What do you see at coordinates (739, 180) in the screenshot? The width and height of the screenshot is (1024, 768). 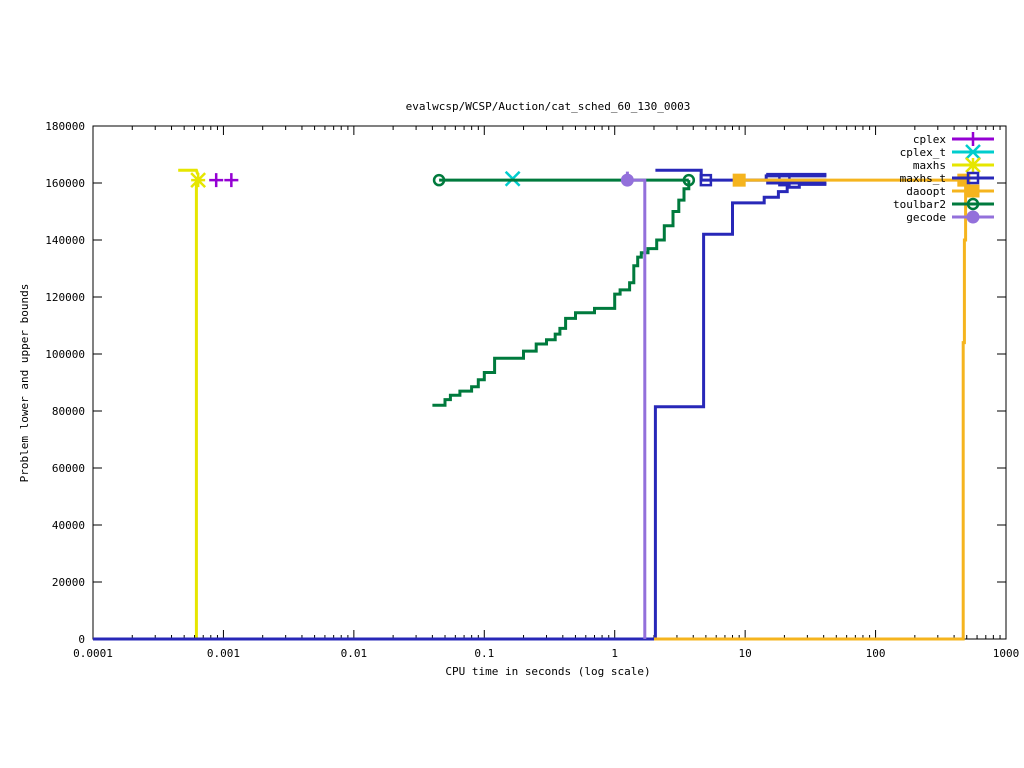 I see `data-point-daoopt` at bounding box center [739, 180].